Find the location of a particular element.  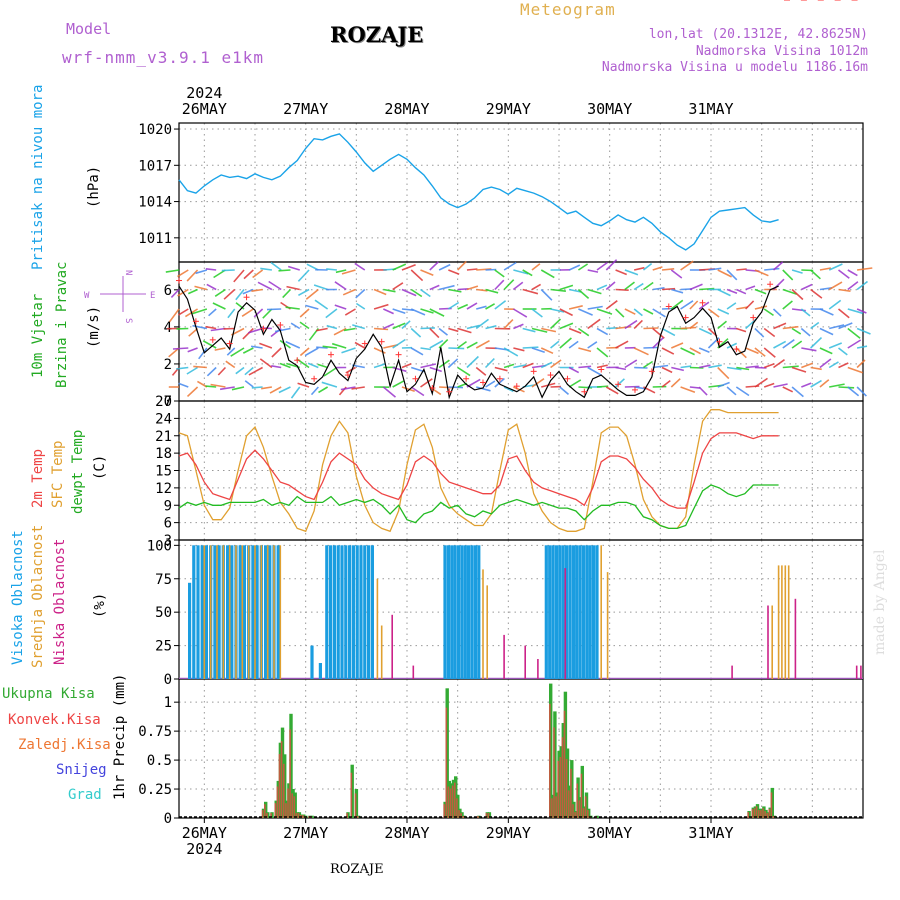

dewpt-temp-line is located at coordinates (478, 507).